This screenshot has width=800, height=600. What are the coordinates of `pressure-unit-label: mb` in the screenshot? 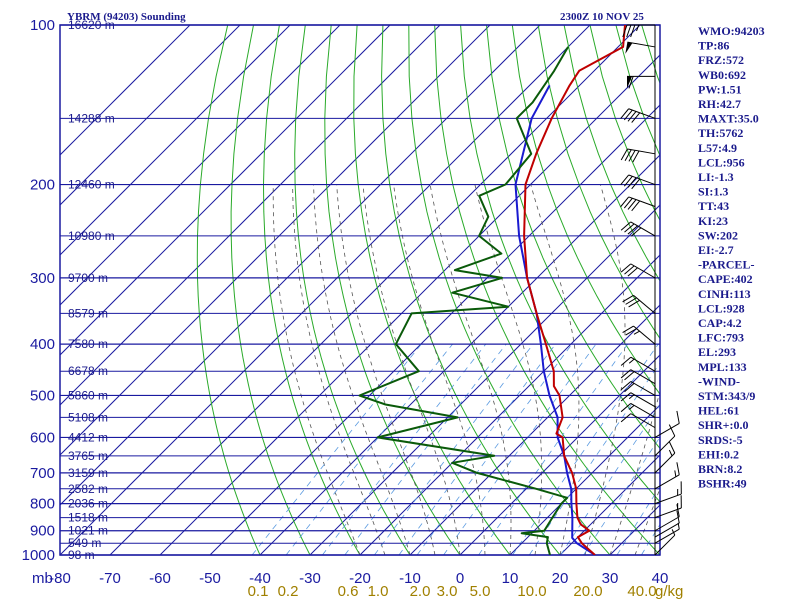 It's located at (42, 578).